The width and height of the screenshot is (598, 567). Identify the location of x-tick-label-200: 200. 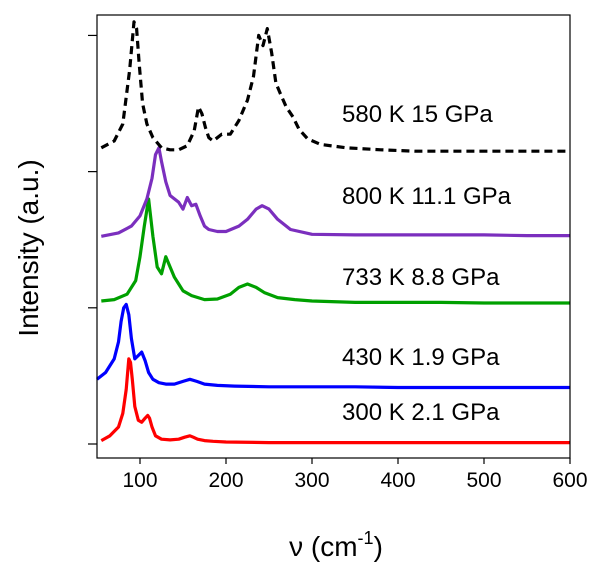
(225, 480).